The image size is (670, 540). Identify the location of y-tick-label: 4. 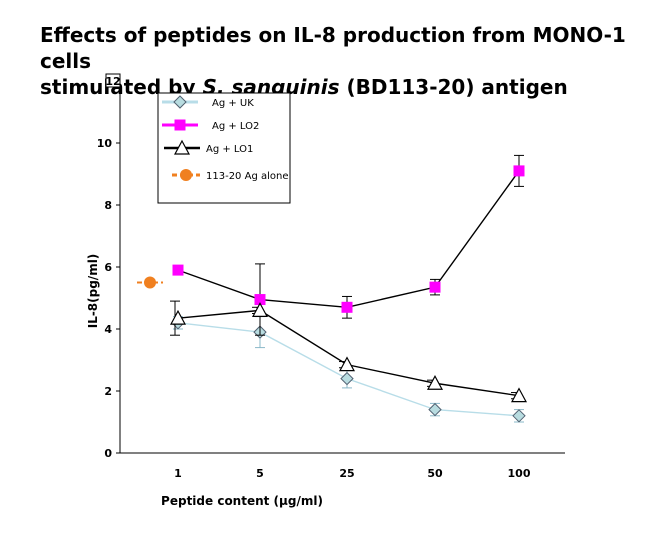
(108, 329).